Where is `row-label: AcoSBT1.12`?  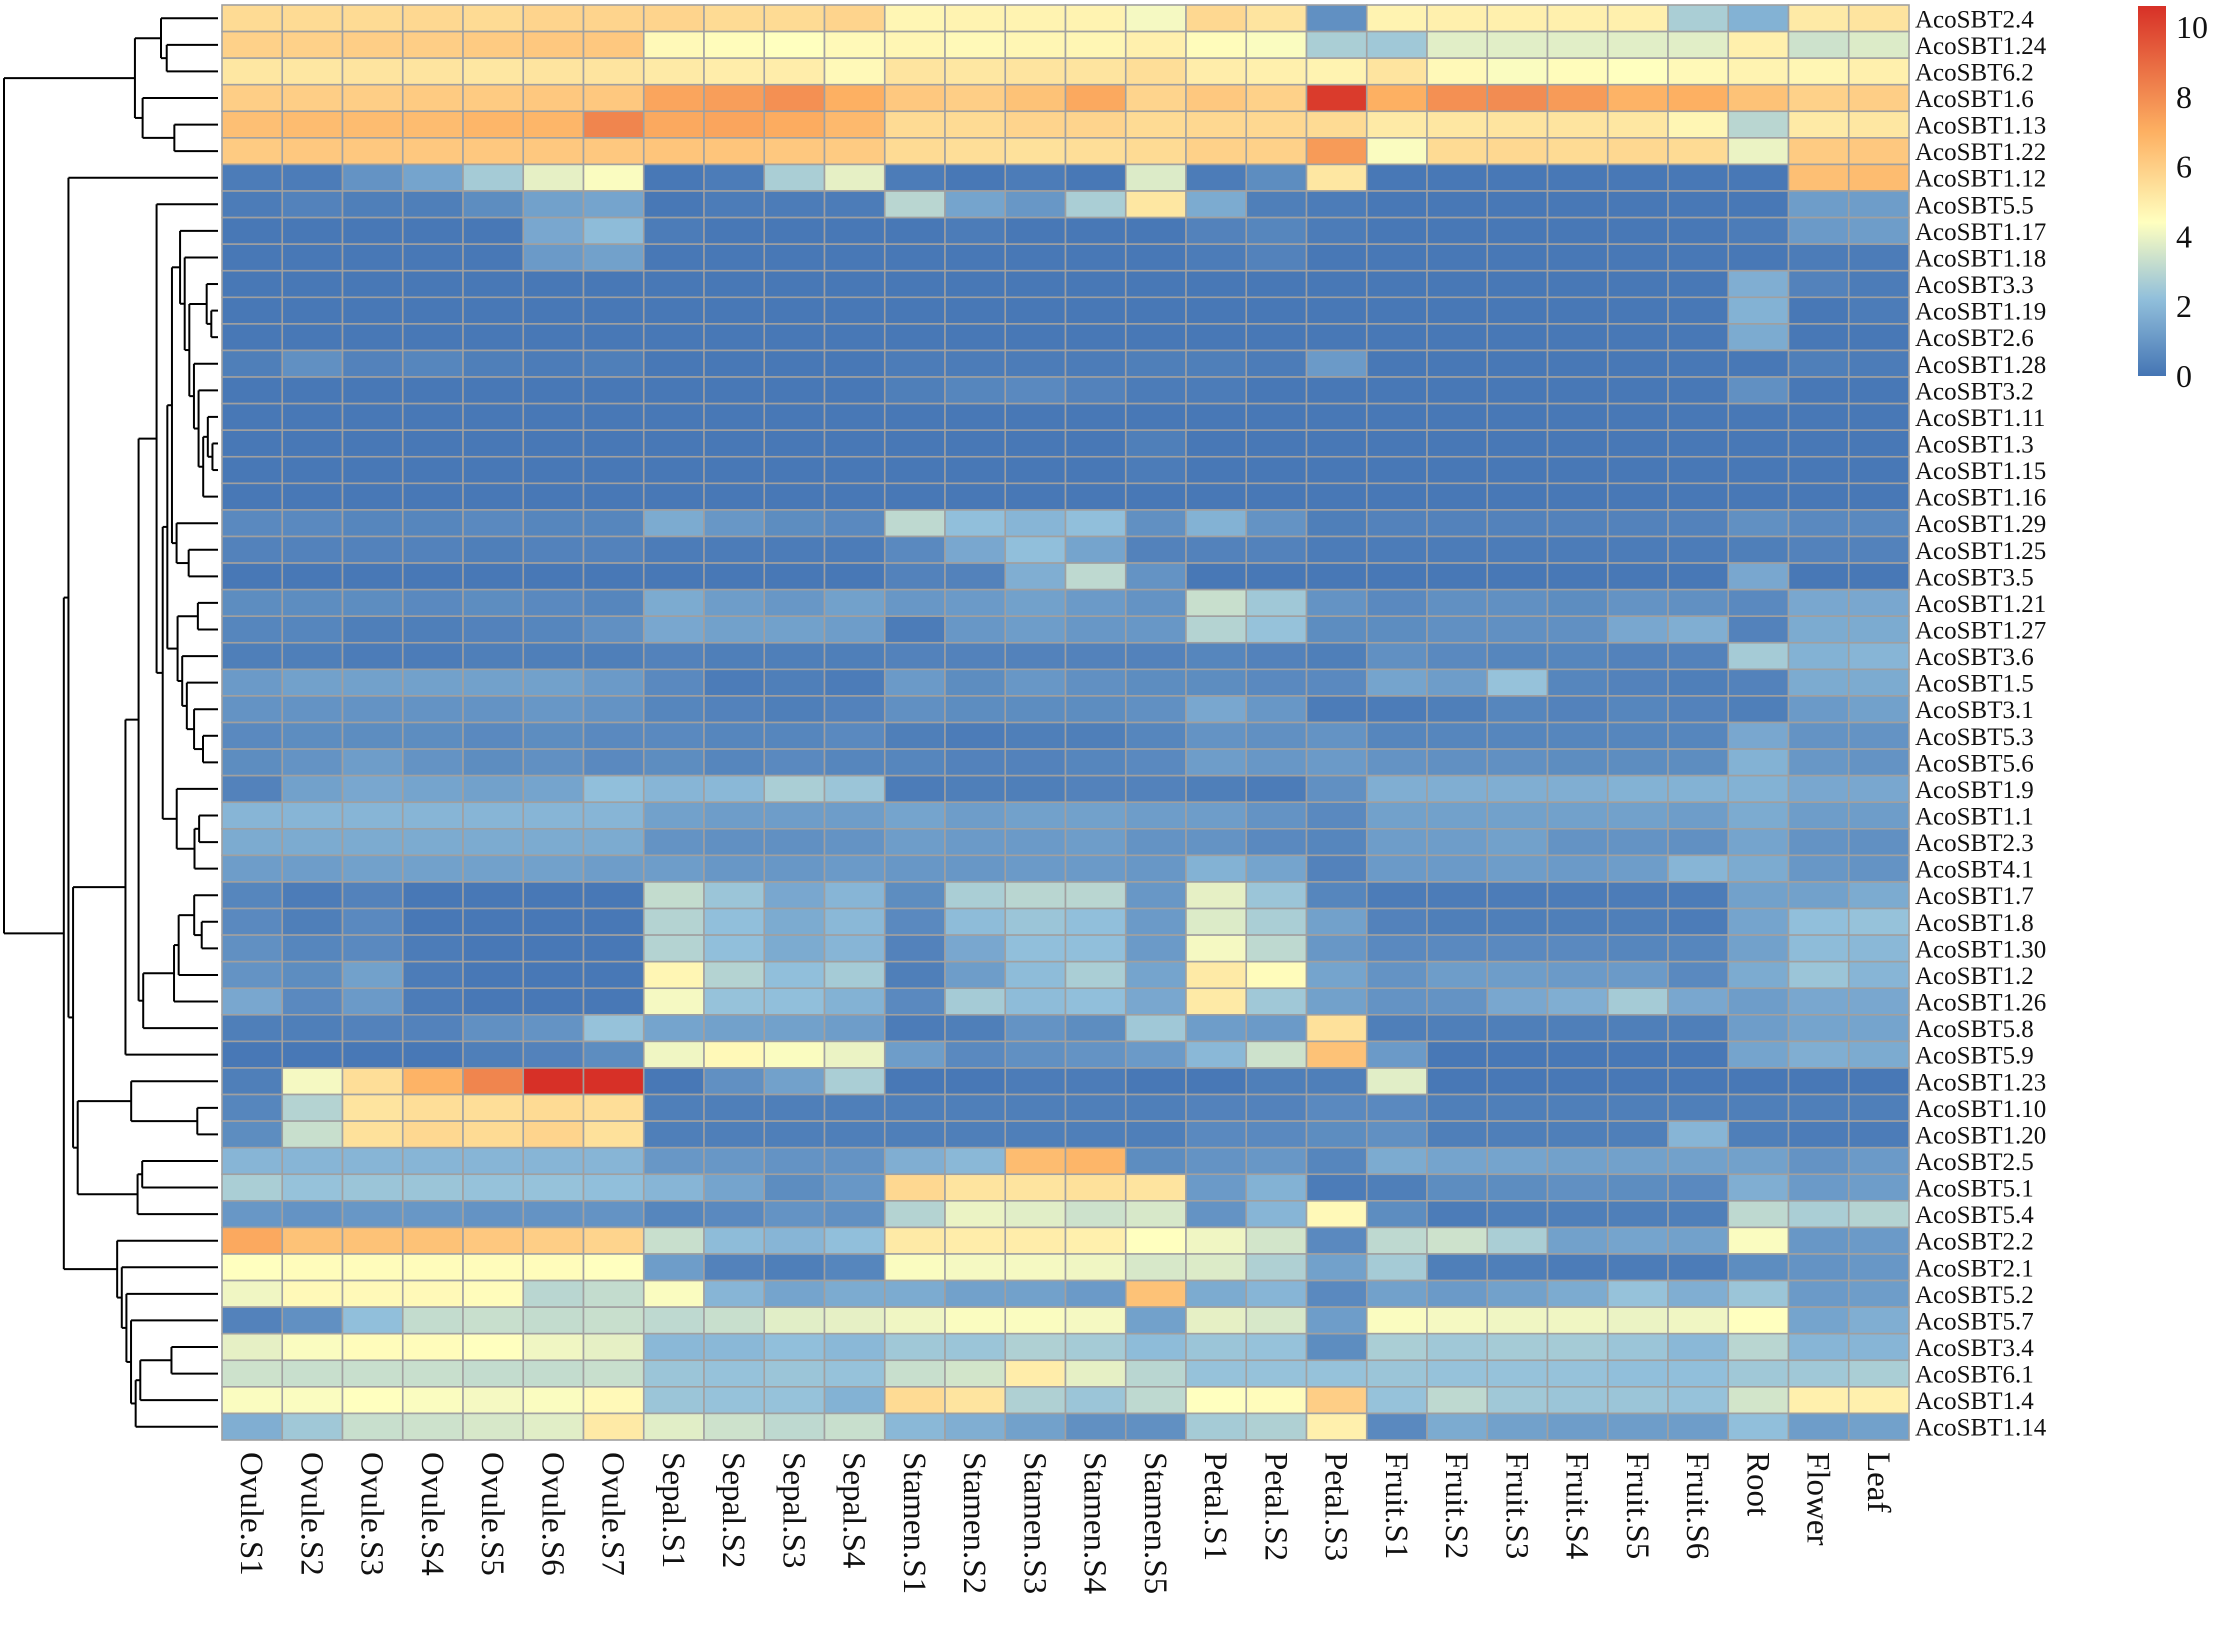
row-label: AcoSBT1.12 is located at coordinates (1980, 179).